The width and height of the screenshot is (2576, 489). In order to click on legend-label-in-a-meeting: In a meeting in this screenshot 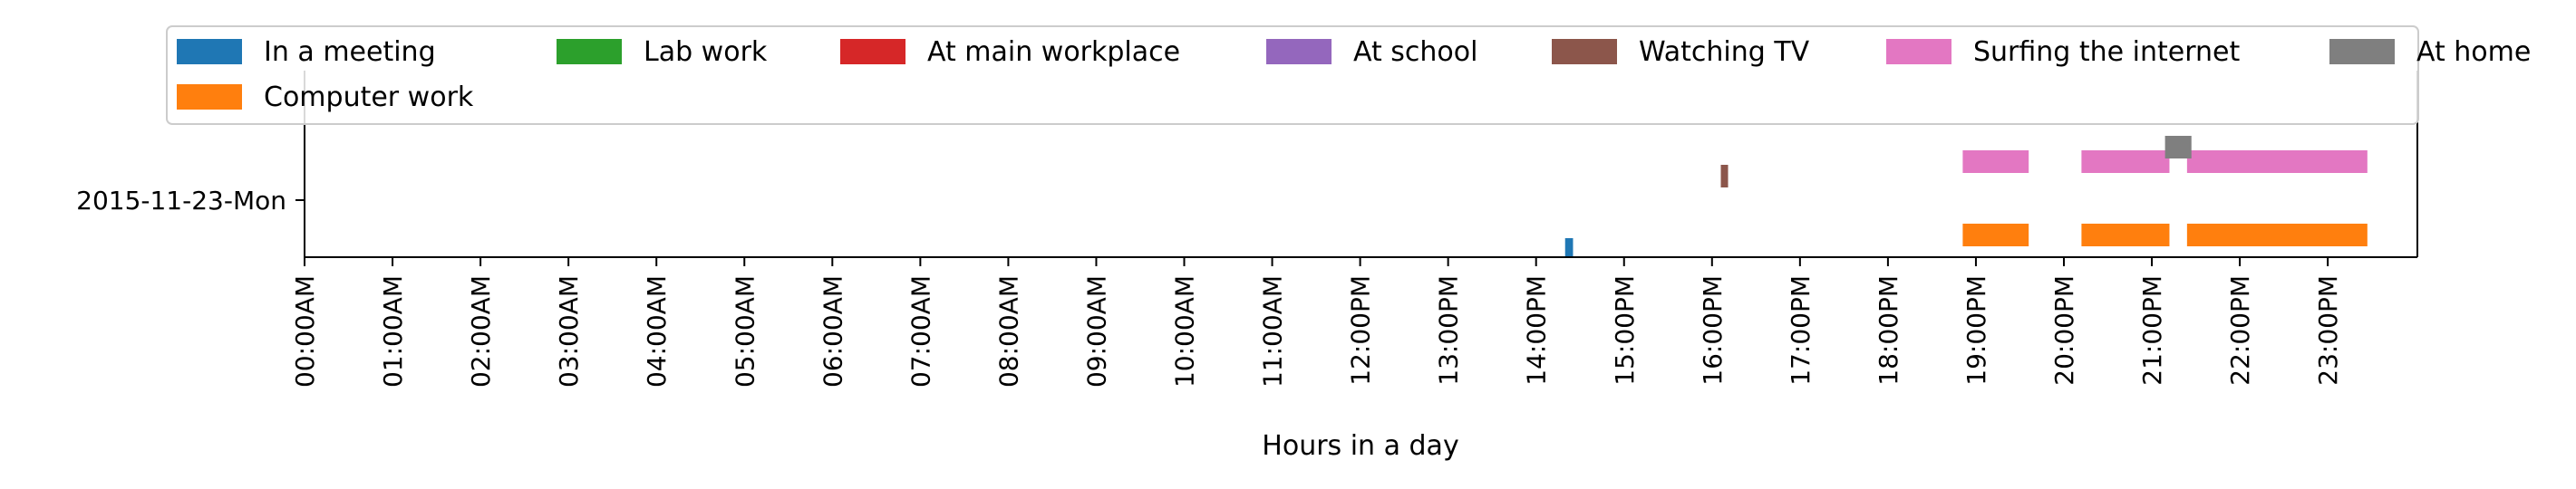, I will do `click(350, 52)`.